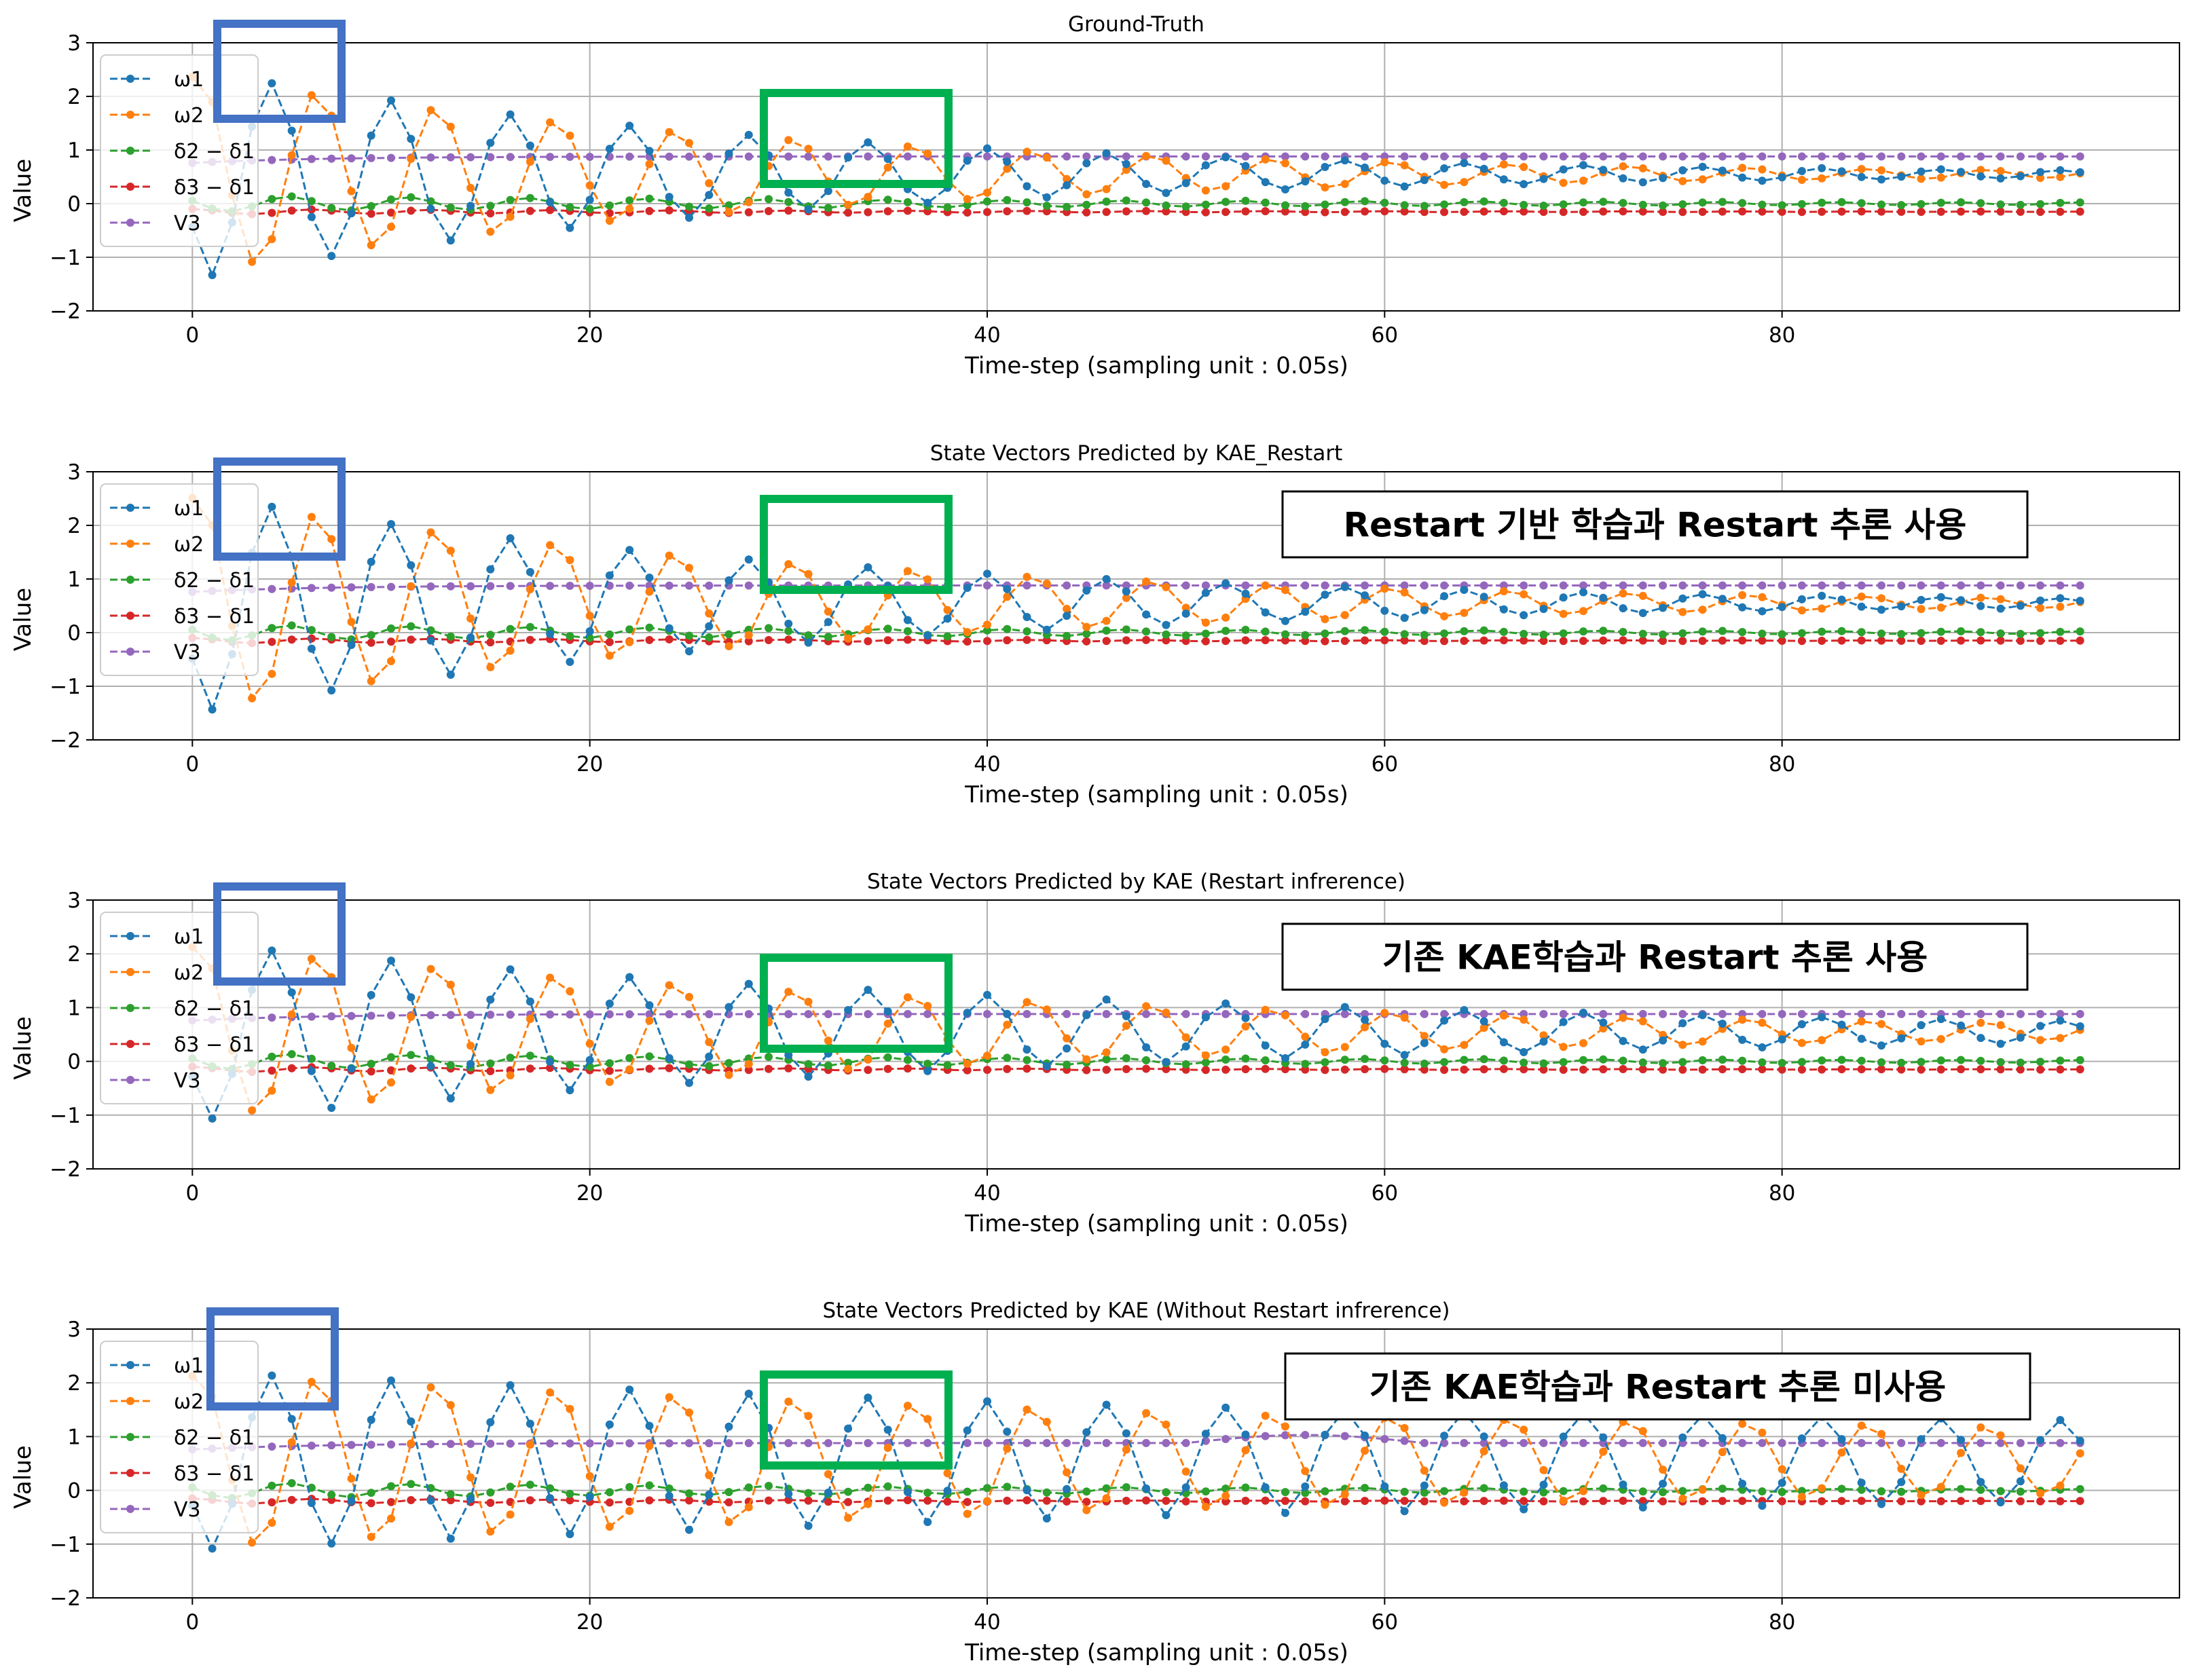  What do you see at coordinates (279, 71) in the screenshot?
I see `highlight-box-blue` at bounding box center [279, 71].